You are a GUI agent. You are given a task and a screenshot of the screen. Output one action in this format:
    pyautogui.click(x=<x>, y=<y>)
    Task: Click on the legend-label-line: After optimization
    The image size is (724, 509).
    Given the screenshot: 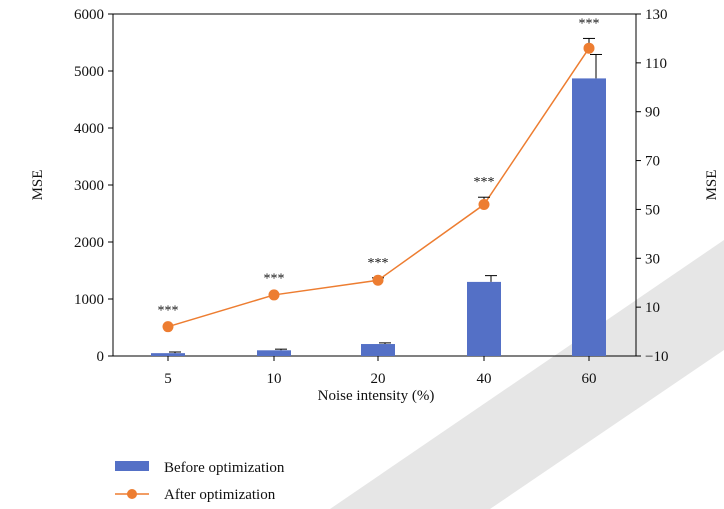 What is the action you would take?
    pyautogui.click(x=220, y=495)
    